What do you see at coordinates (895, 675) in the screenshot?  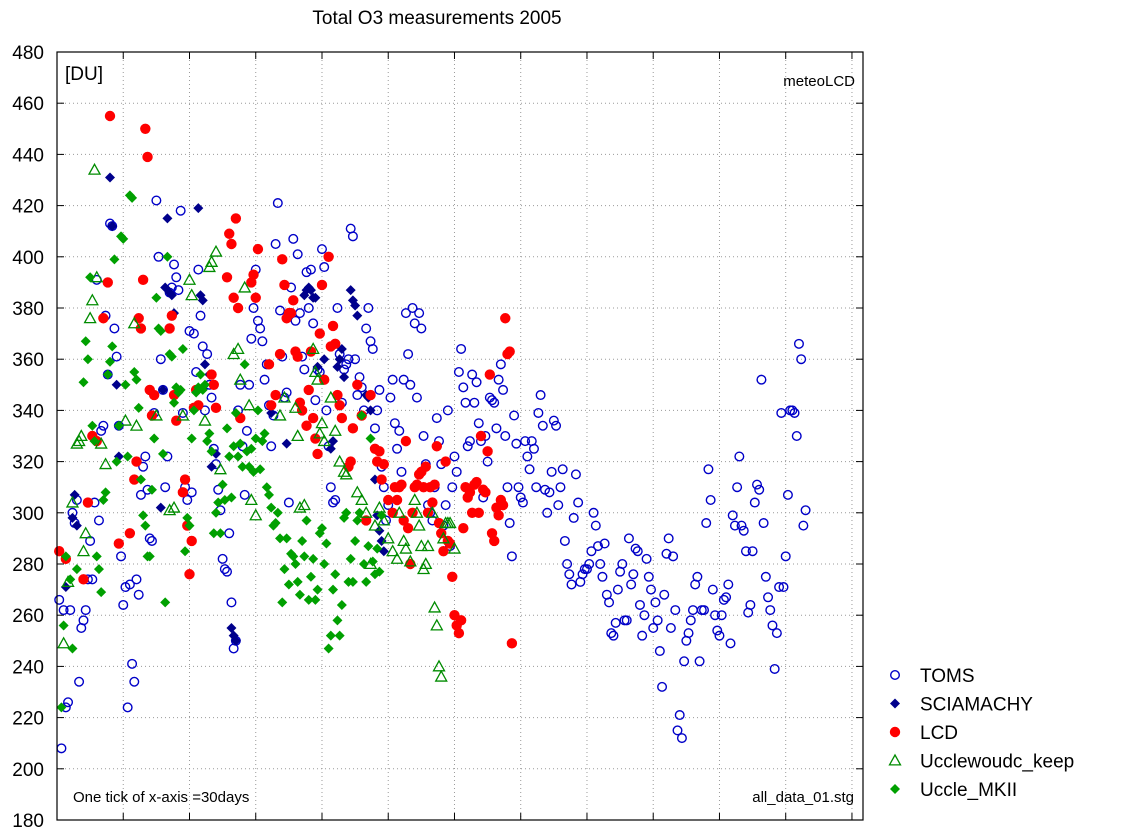 I see `legend-marker-toms` at bounding box center [895, 675].